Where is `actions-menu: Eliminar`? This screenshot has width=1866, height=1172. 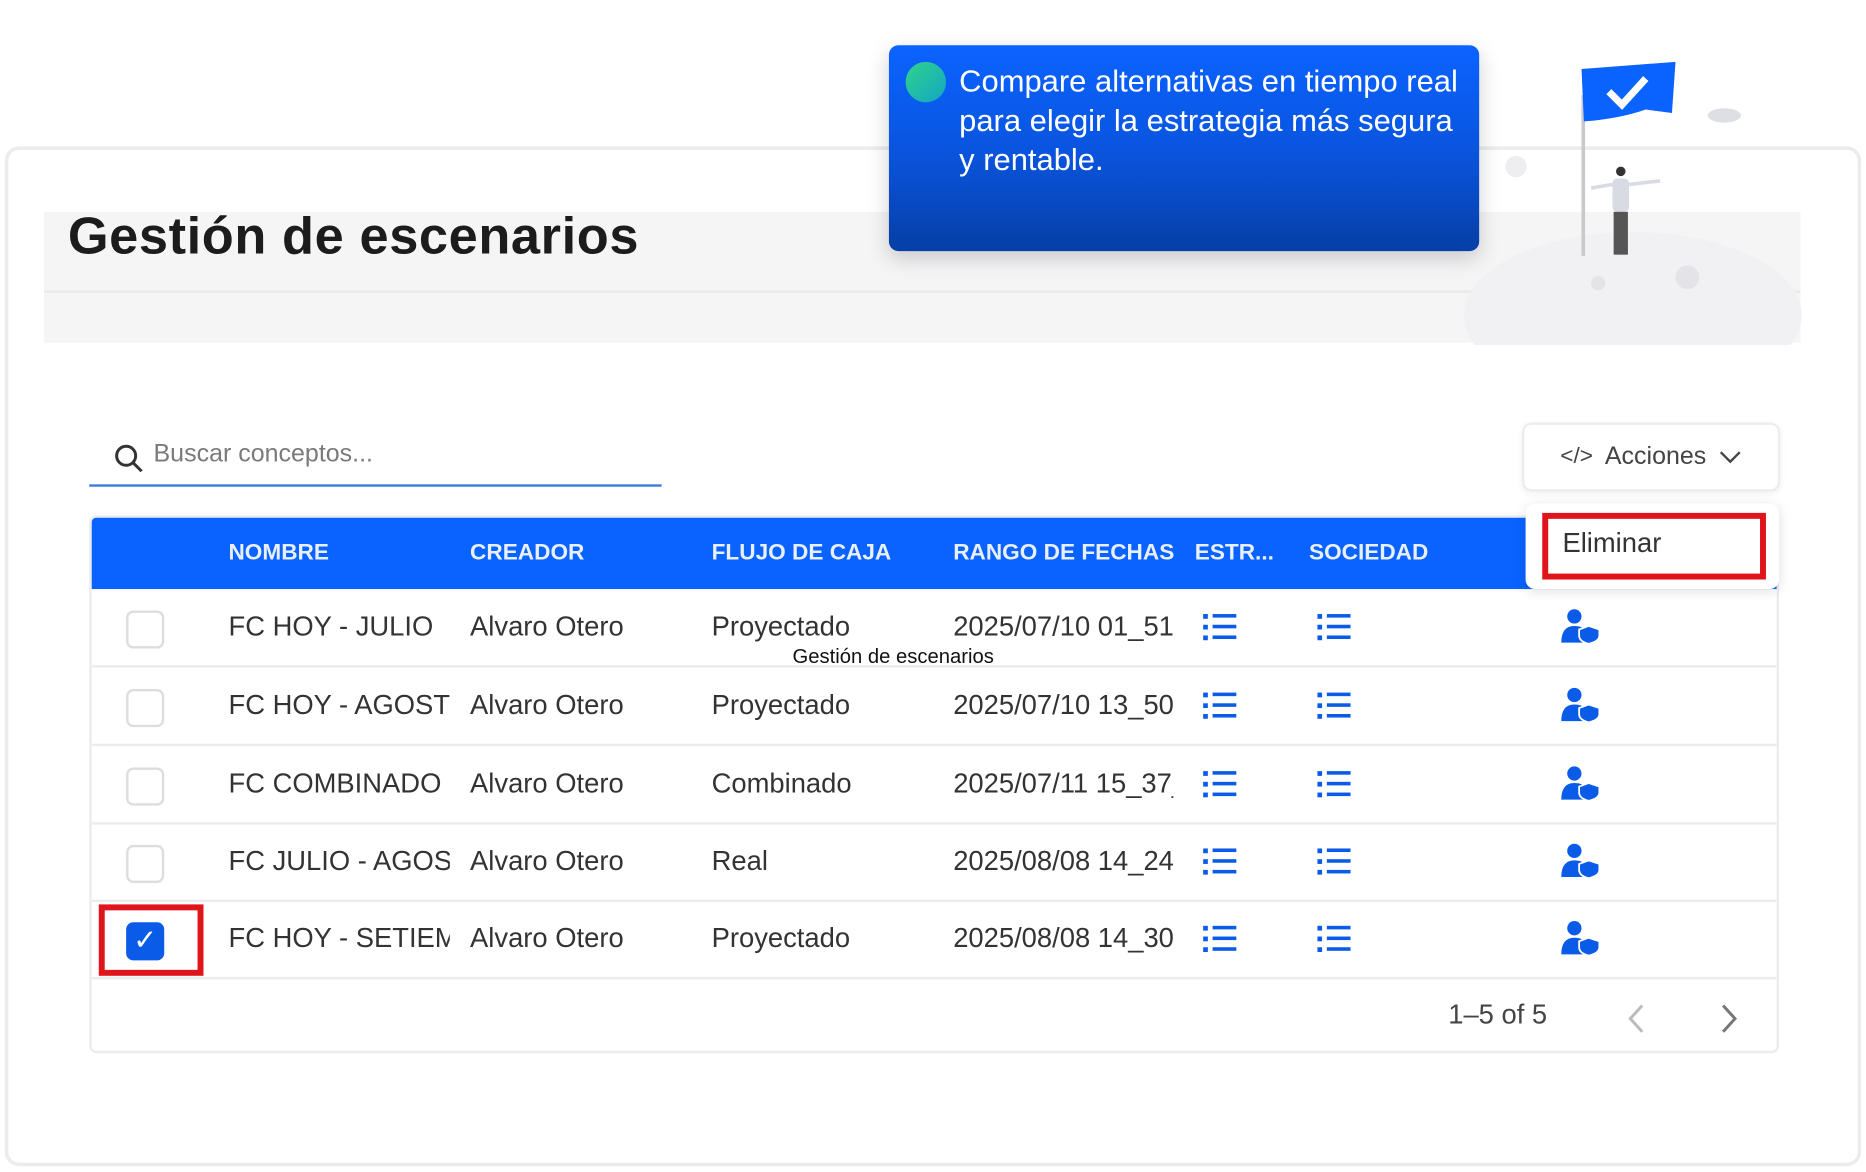
actions-menu: Eliminar is located at coordinates (1652, 546).